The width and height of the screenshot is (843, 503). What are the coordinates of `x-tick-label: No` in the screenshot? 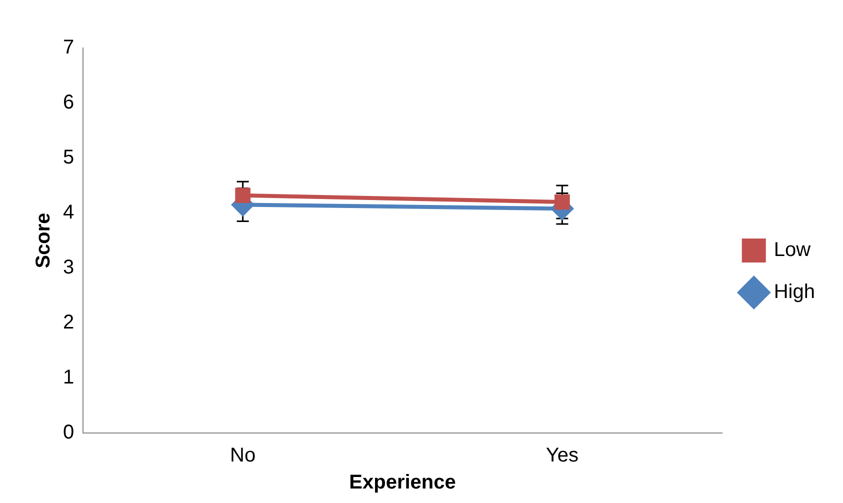 It's located at (243, 455).